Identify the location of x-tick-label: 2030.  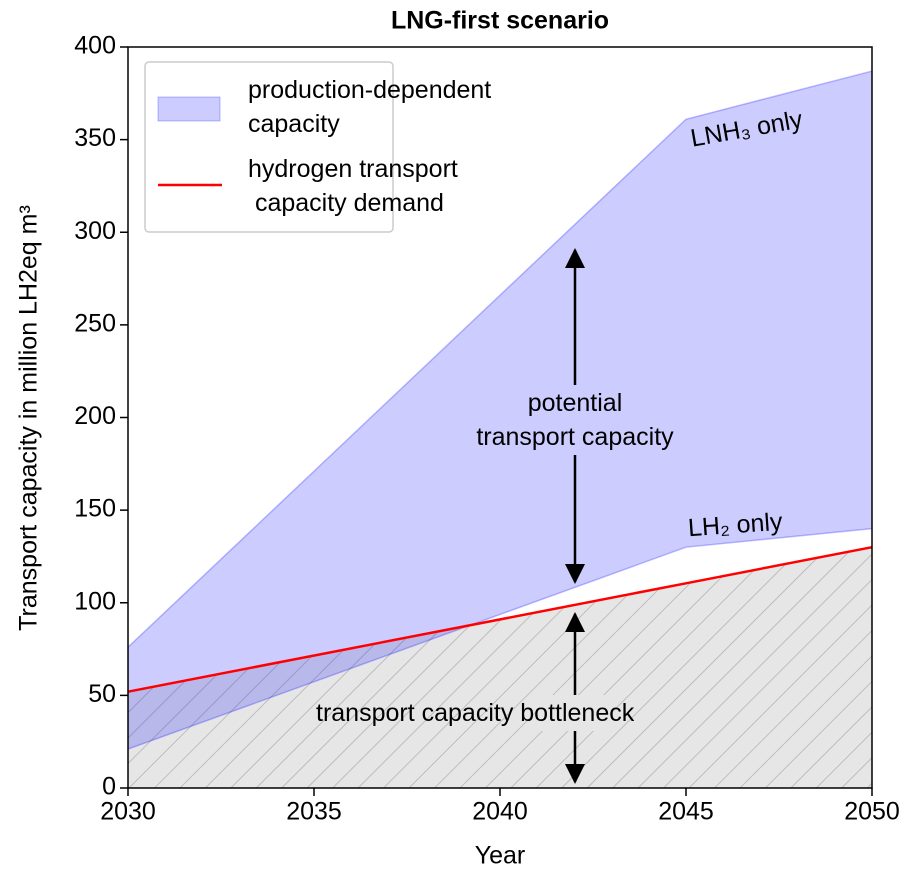
(128, 812).